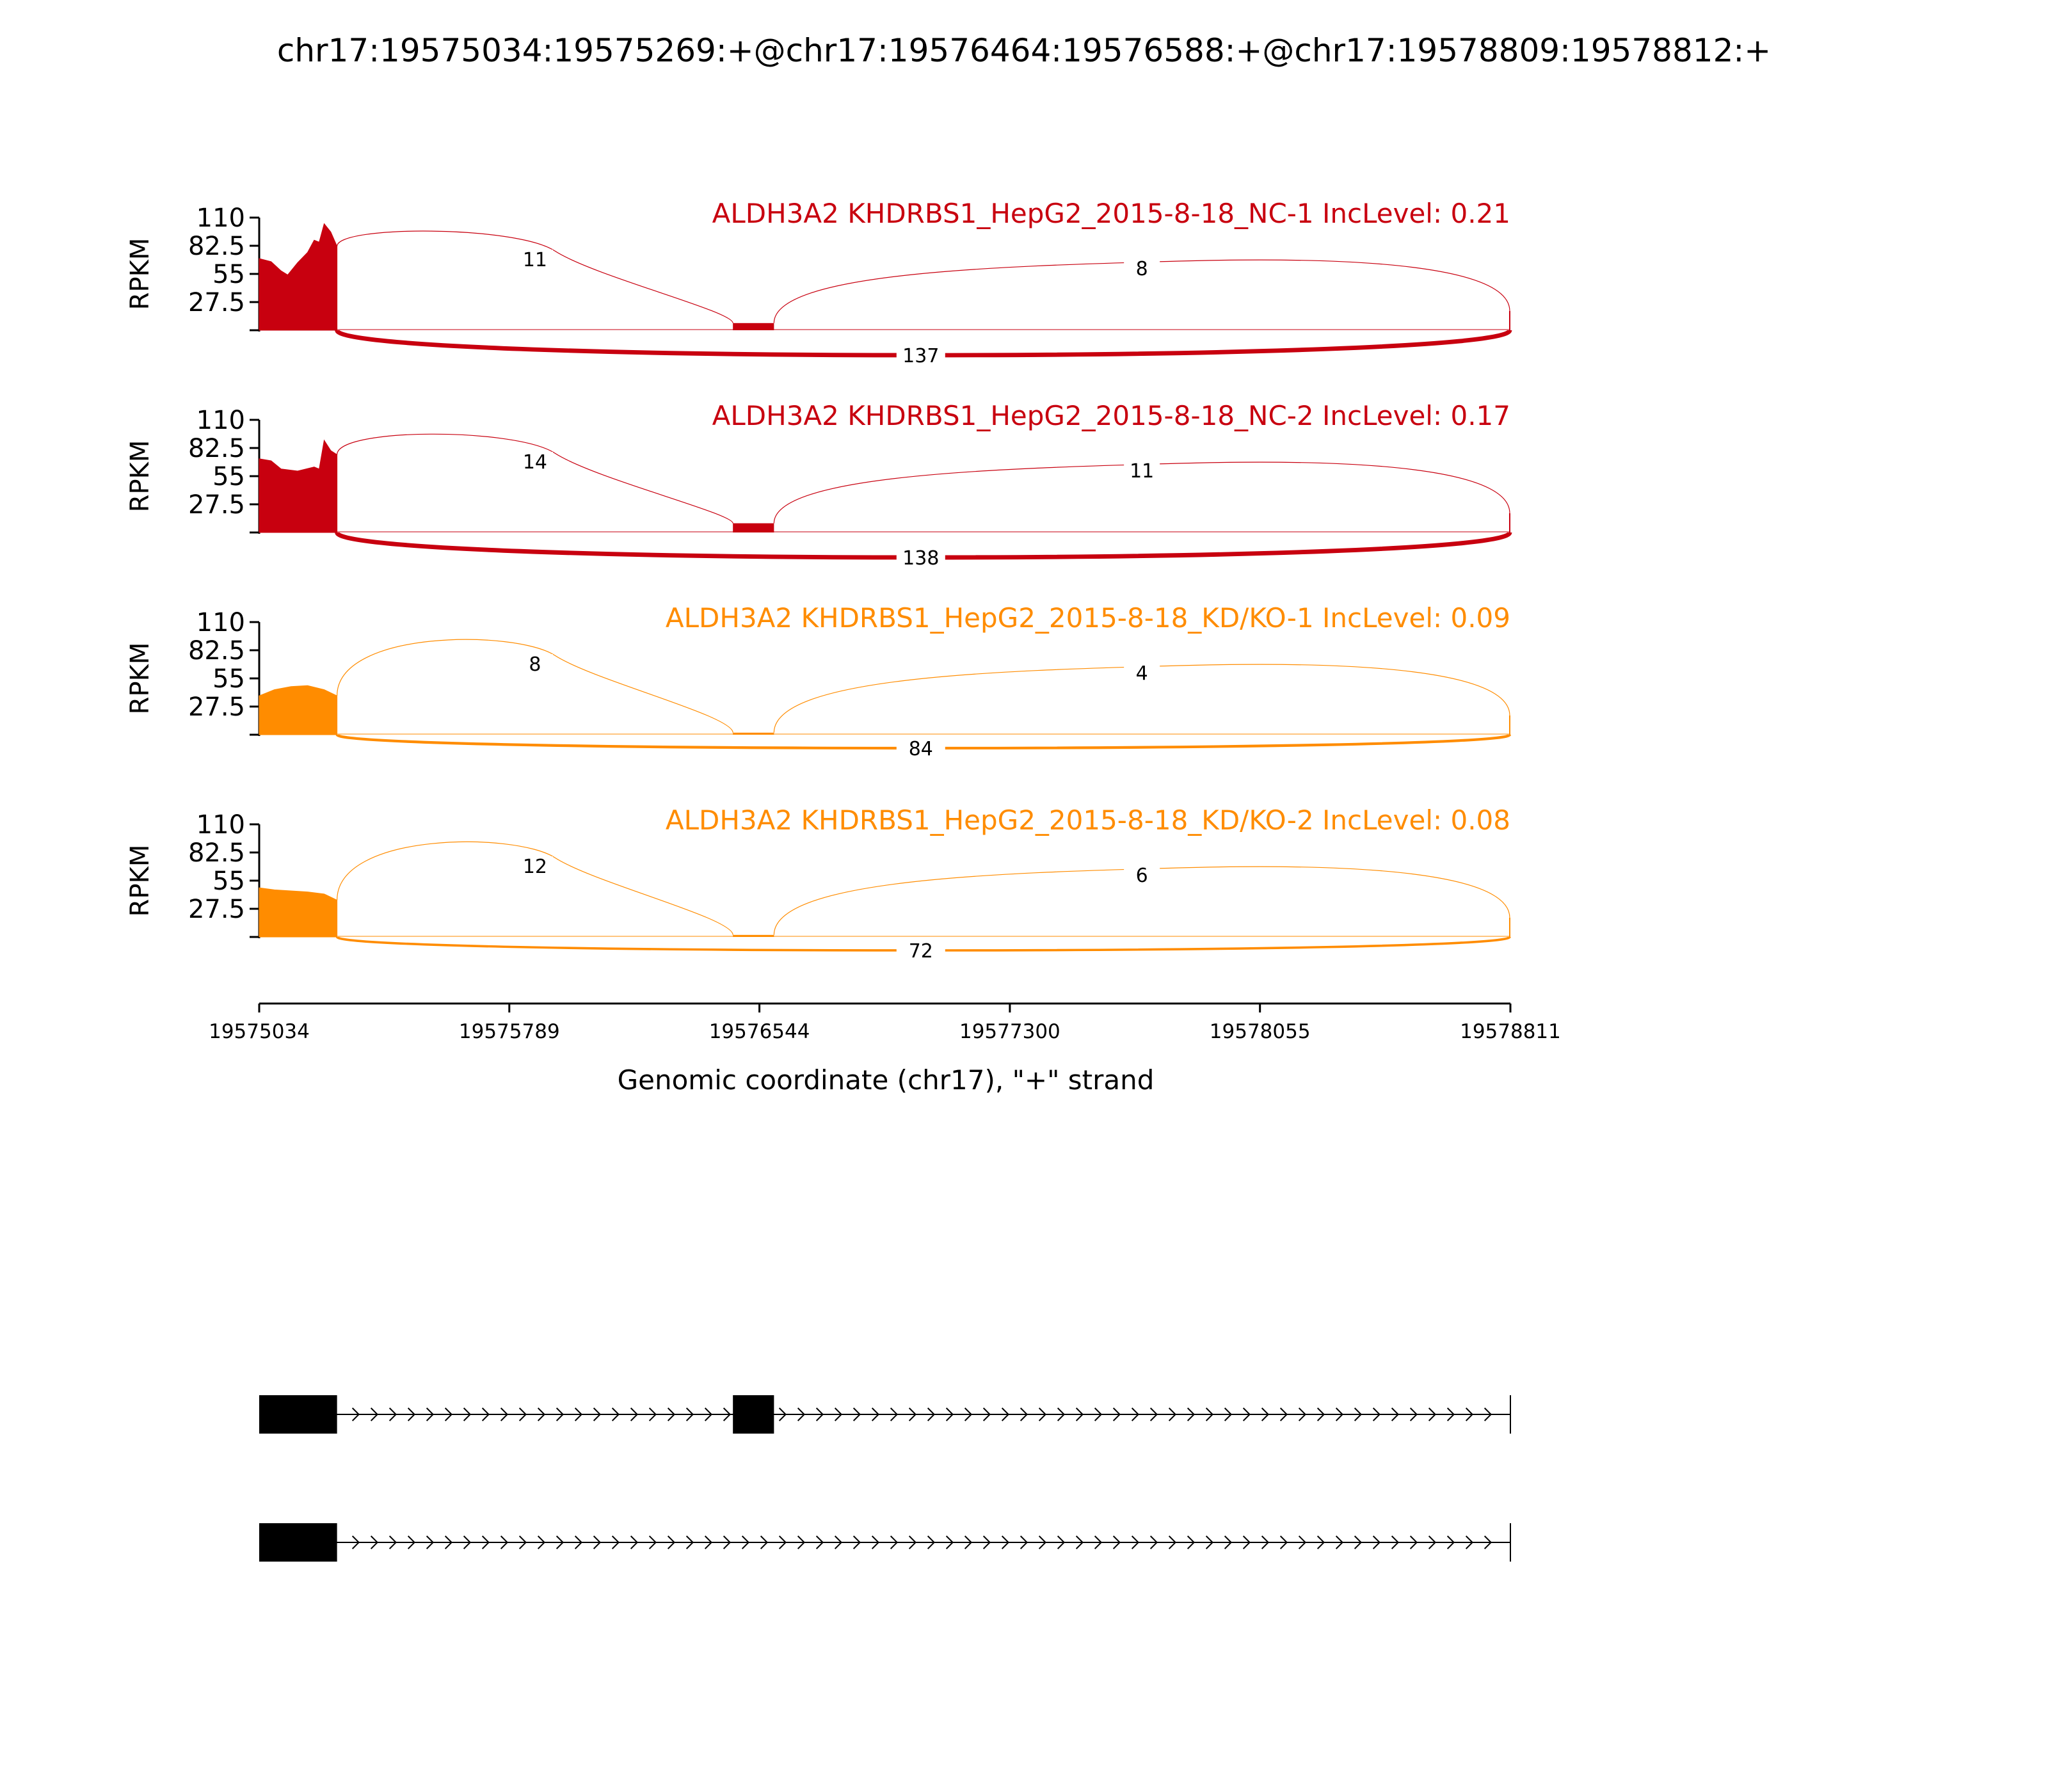 Image resolution: width=2048 pixels, height=1792 pixels. Describe the element at coordinates (885, 1478) in the screenshot. I see `isoform-structures` at that location.